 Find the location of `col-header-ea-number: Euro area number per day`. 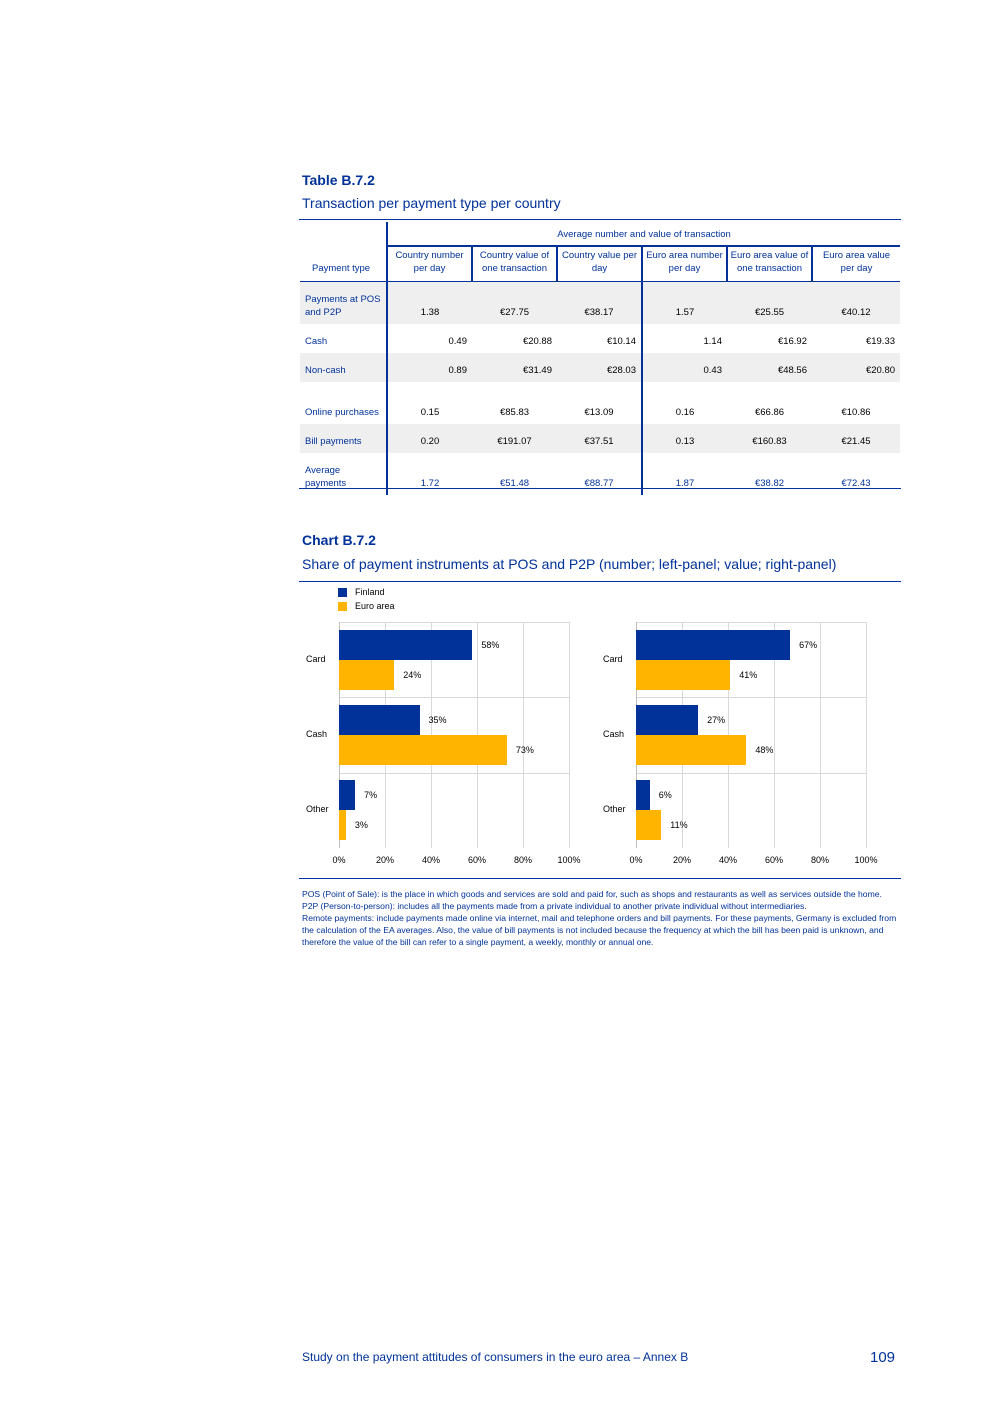

col-header-ea-number: Euro area number per day is located at coordinates (684, 263).